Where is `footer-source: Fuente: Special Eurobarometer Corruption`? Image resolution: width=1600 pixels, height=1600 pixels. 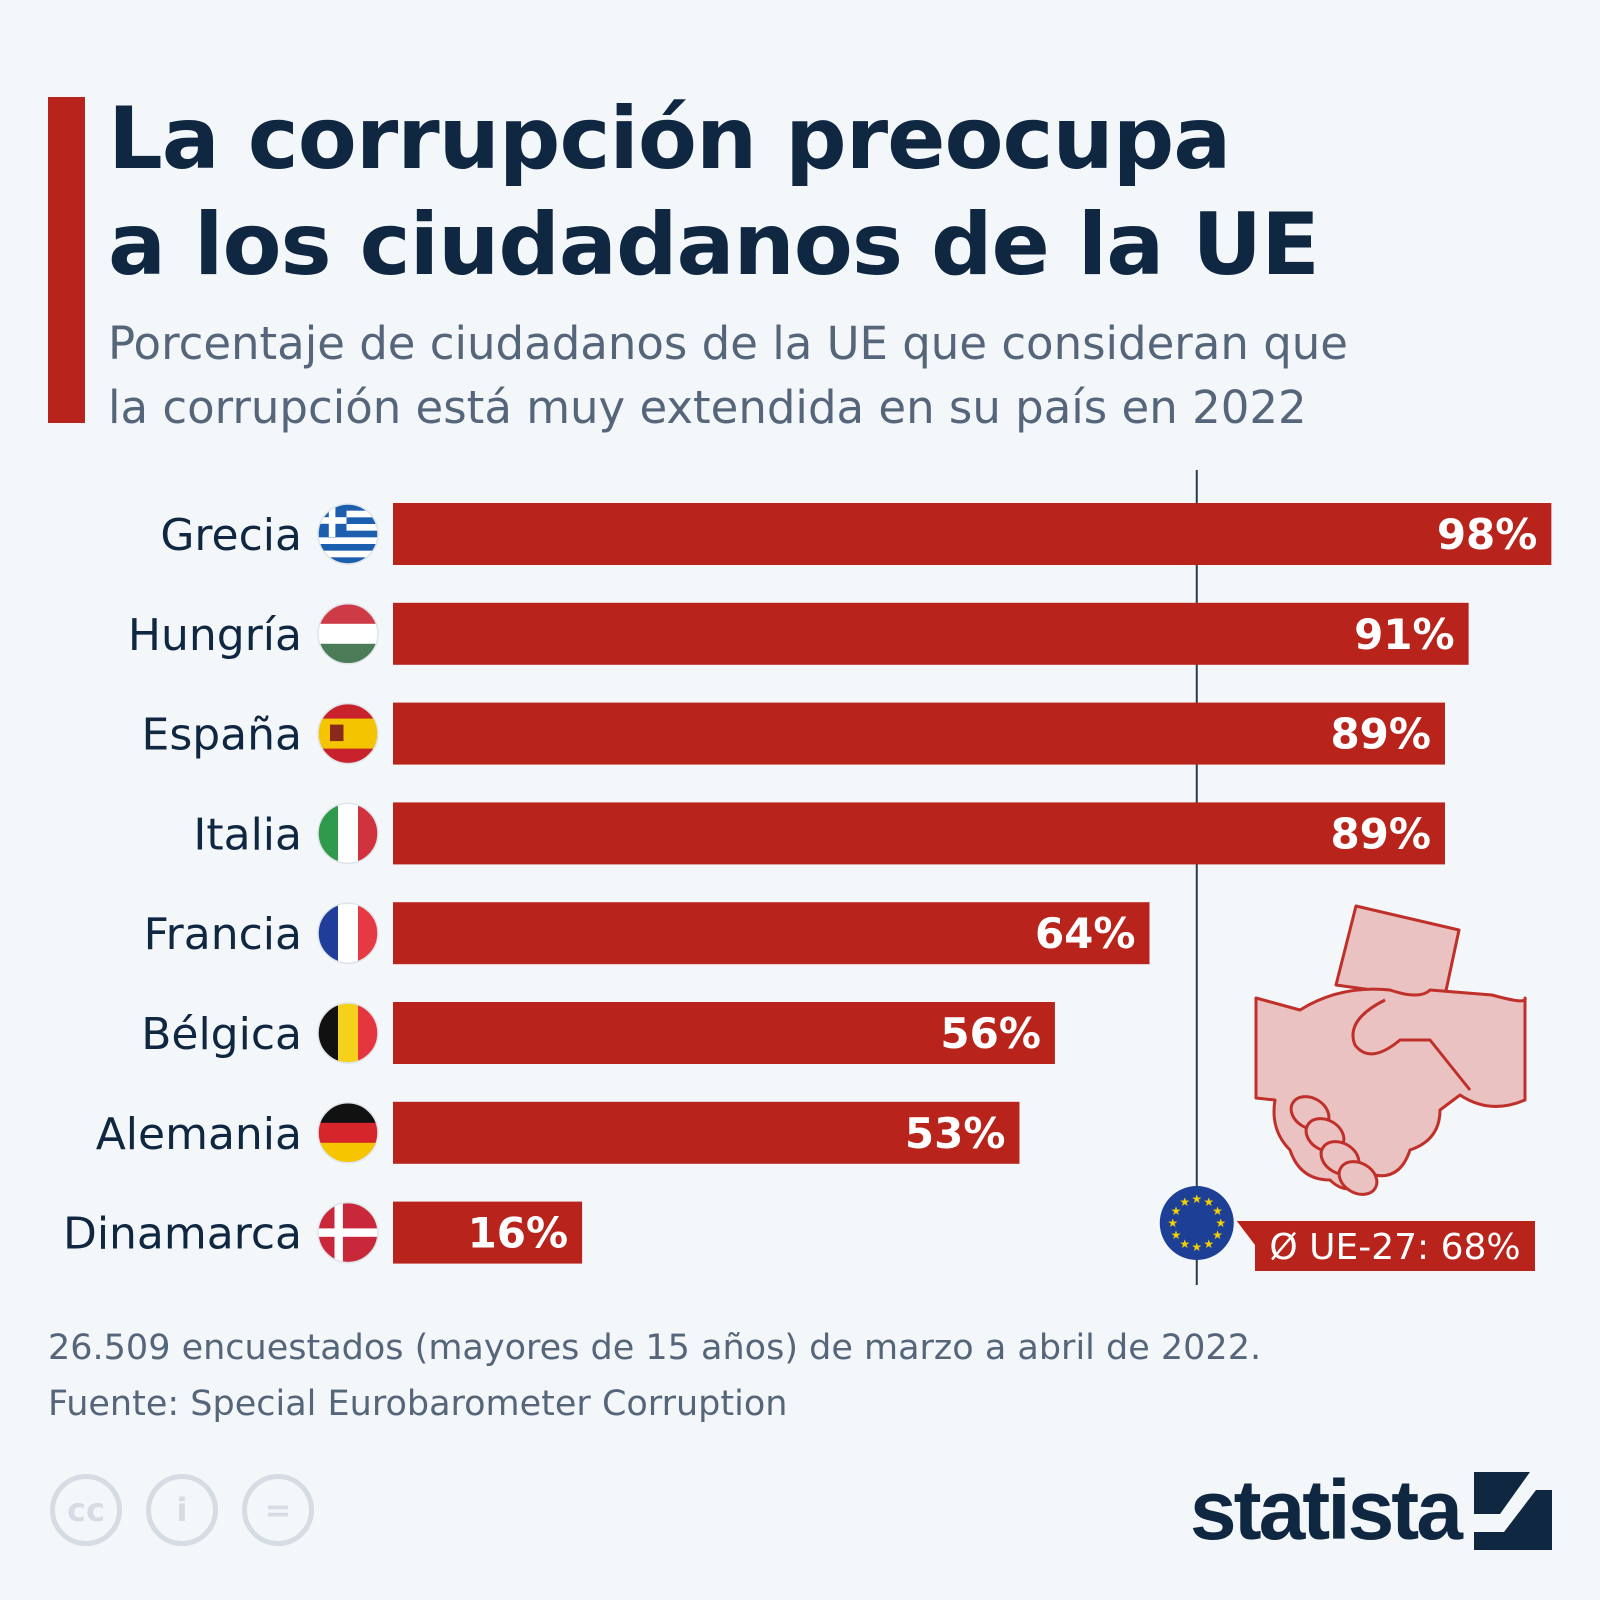
footer-source: Fuente: Special Eurobarometer Corruption is located at coordinates (418, 1404).